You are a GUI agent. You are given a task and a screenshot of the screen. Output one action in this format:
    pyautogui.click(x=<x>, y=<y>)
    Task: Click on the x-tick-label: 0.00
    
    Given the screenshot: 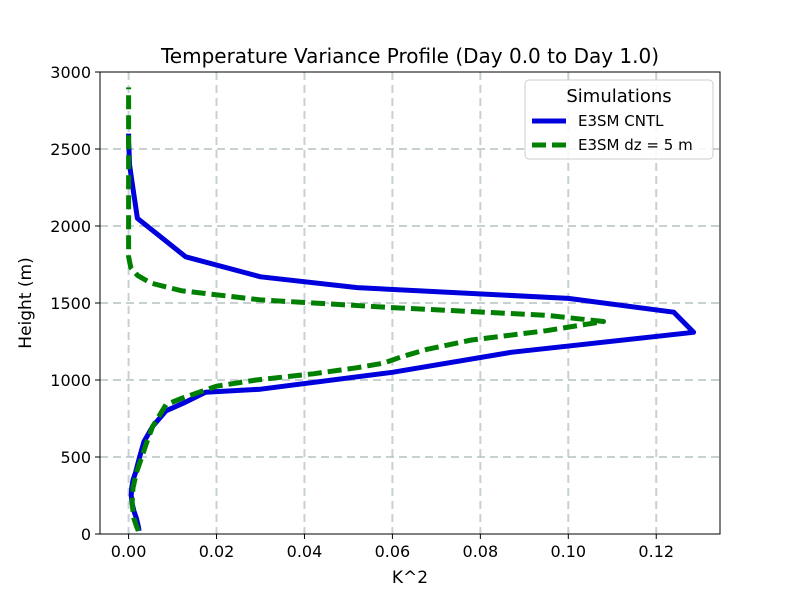 What is the action you would take?
    pyautogui.click(x=129, y=551)
    